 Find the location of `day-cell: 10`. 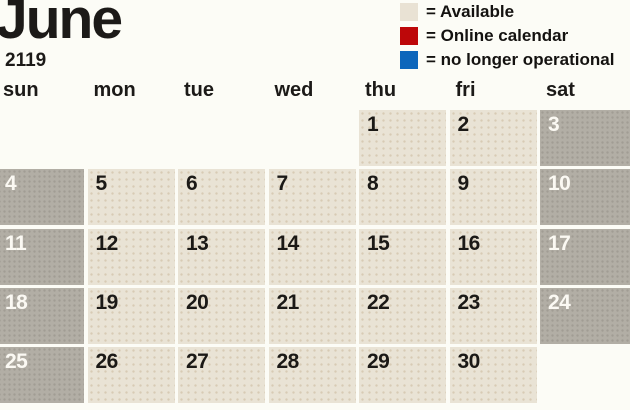

day-cell: 10 is located at coordinates (585, 197).